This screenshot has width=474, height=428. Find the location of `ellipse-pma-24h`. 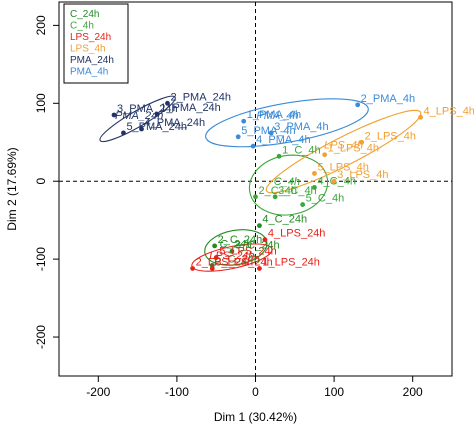

ellipse-pma-24h is located at coordinates (137, 119).